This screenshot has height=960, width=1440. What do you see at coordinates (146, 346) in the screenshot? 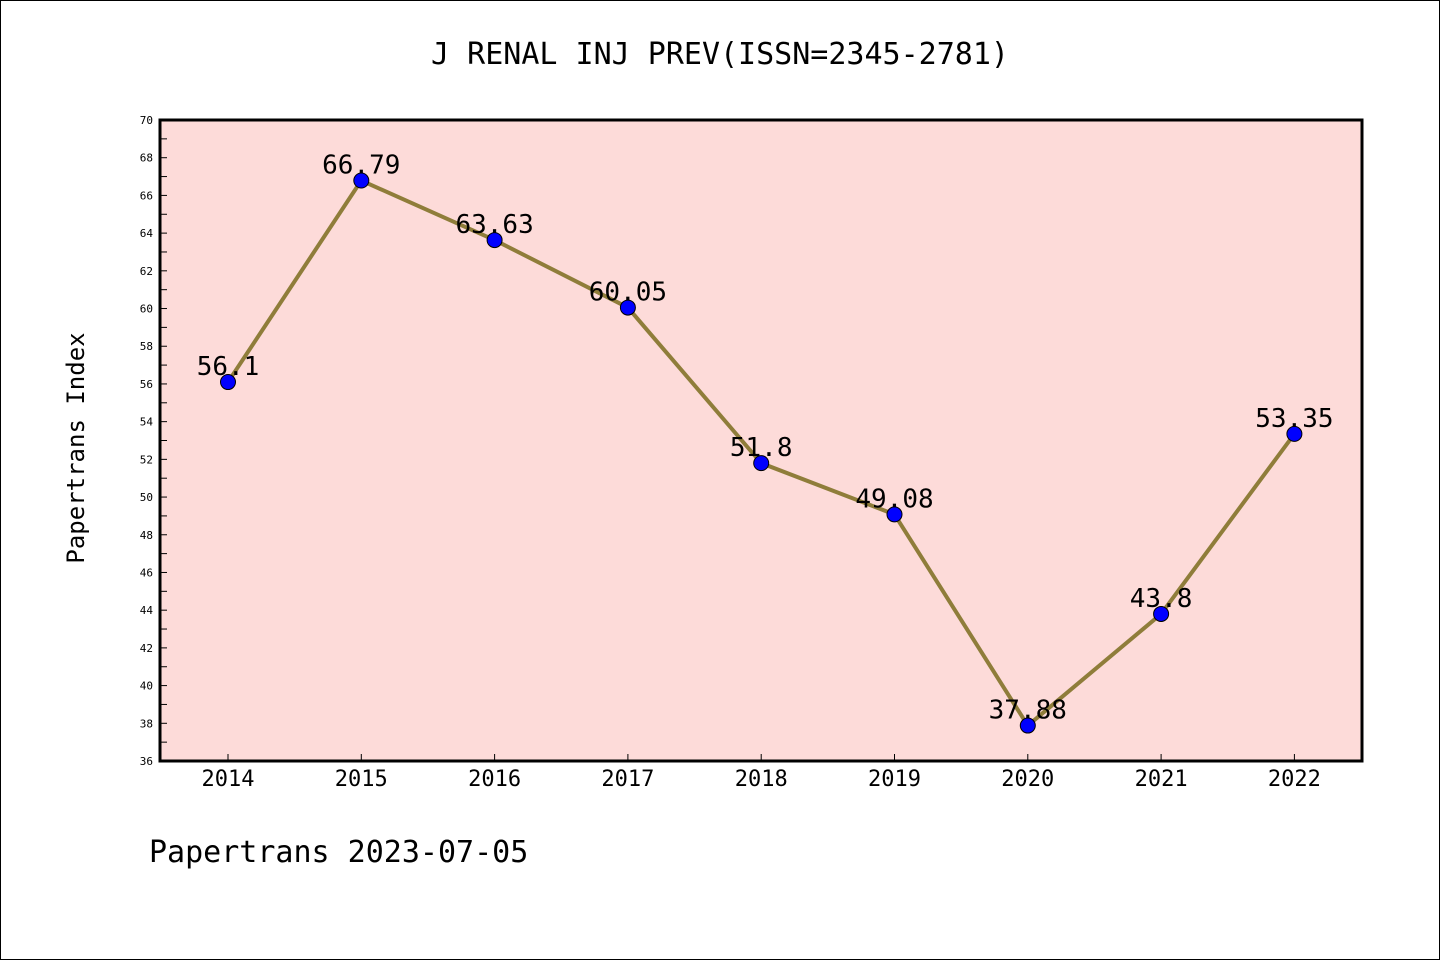
I see `y-tick-label: 58` at bounding box center [146, 346].